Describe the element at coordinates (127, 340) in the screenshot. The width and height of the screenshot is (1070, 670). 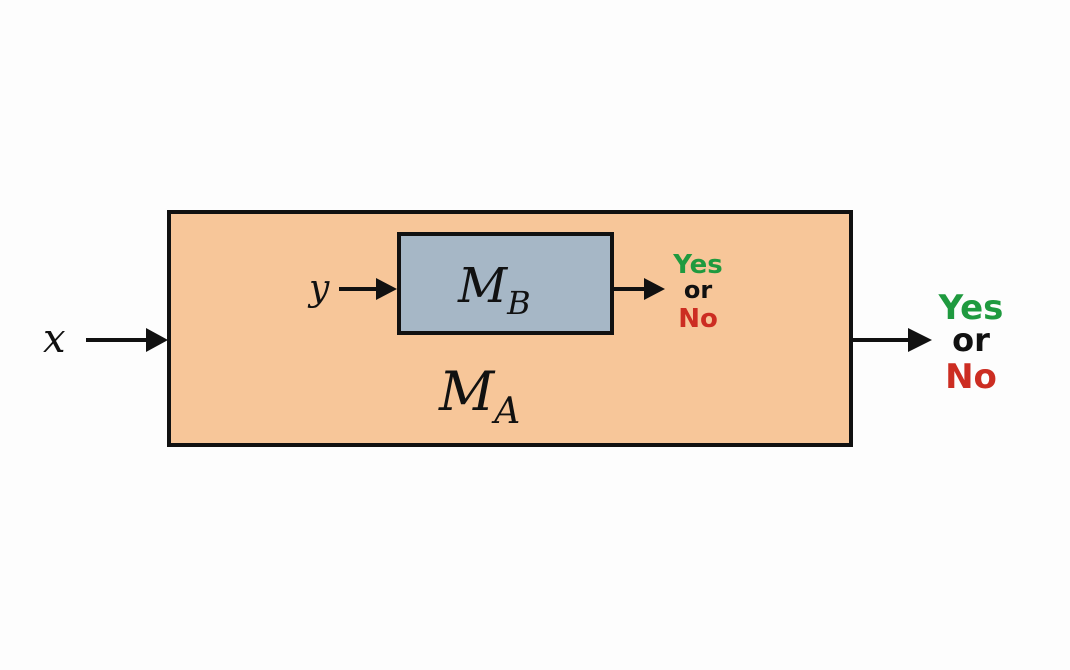
I see `outer-input-arrow` at that location.